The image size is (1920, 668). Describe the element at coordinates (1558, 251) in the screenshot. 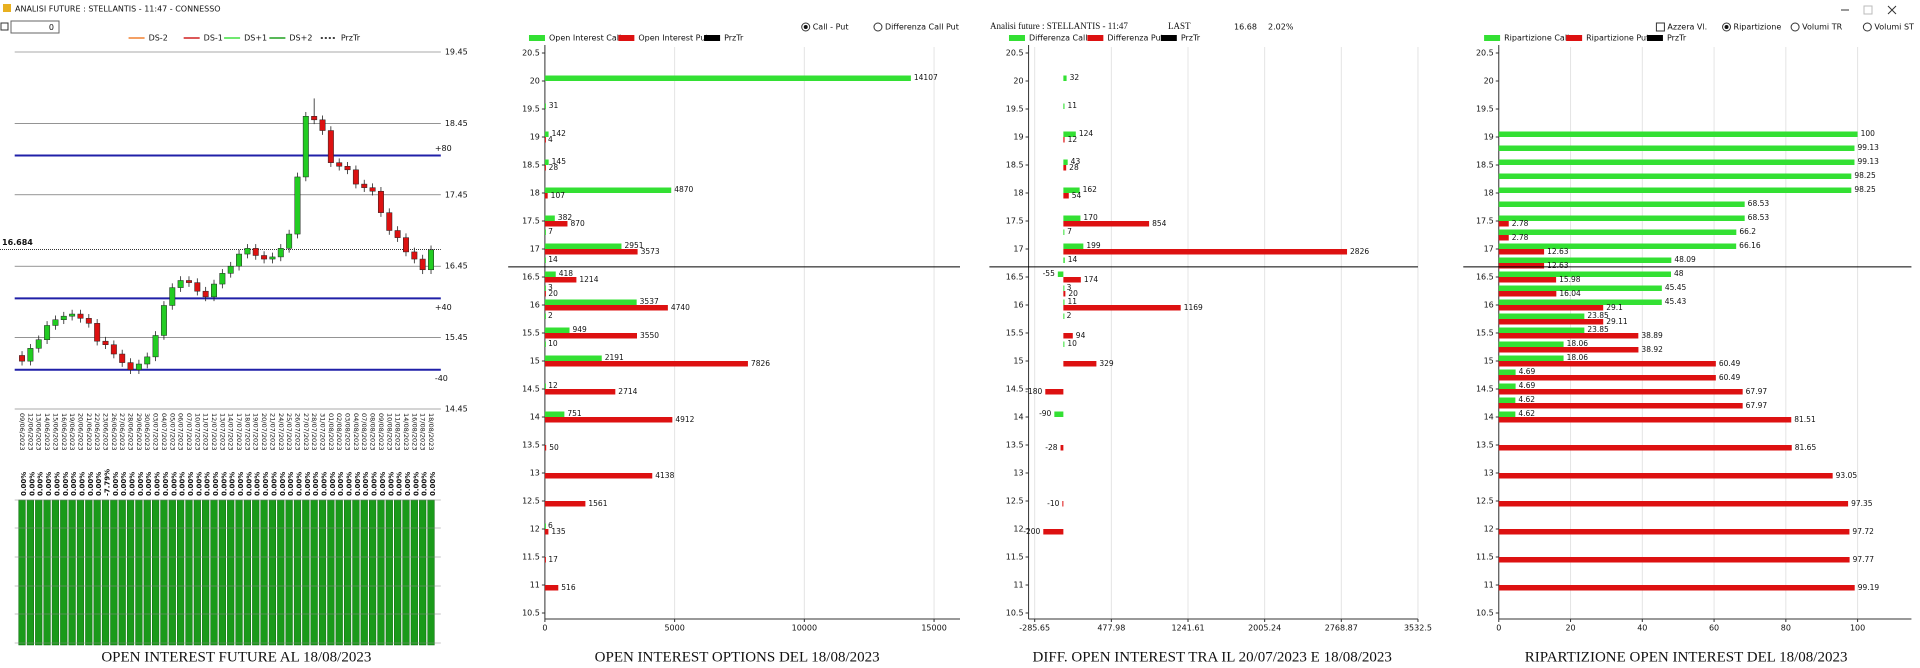

I see `bar-label: 12.63` at that location.